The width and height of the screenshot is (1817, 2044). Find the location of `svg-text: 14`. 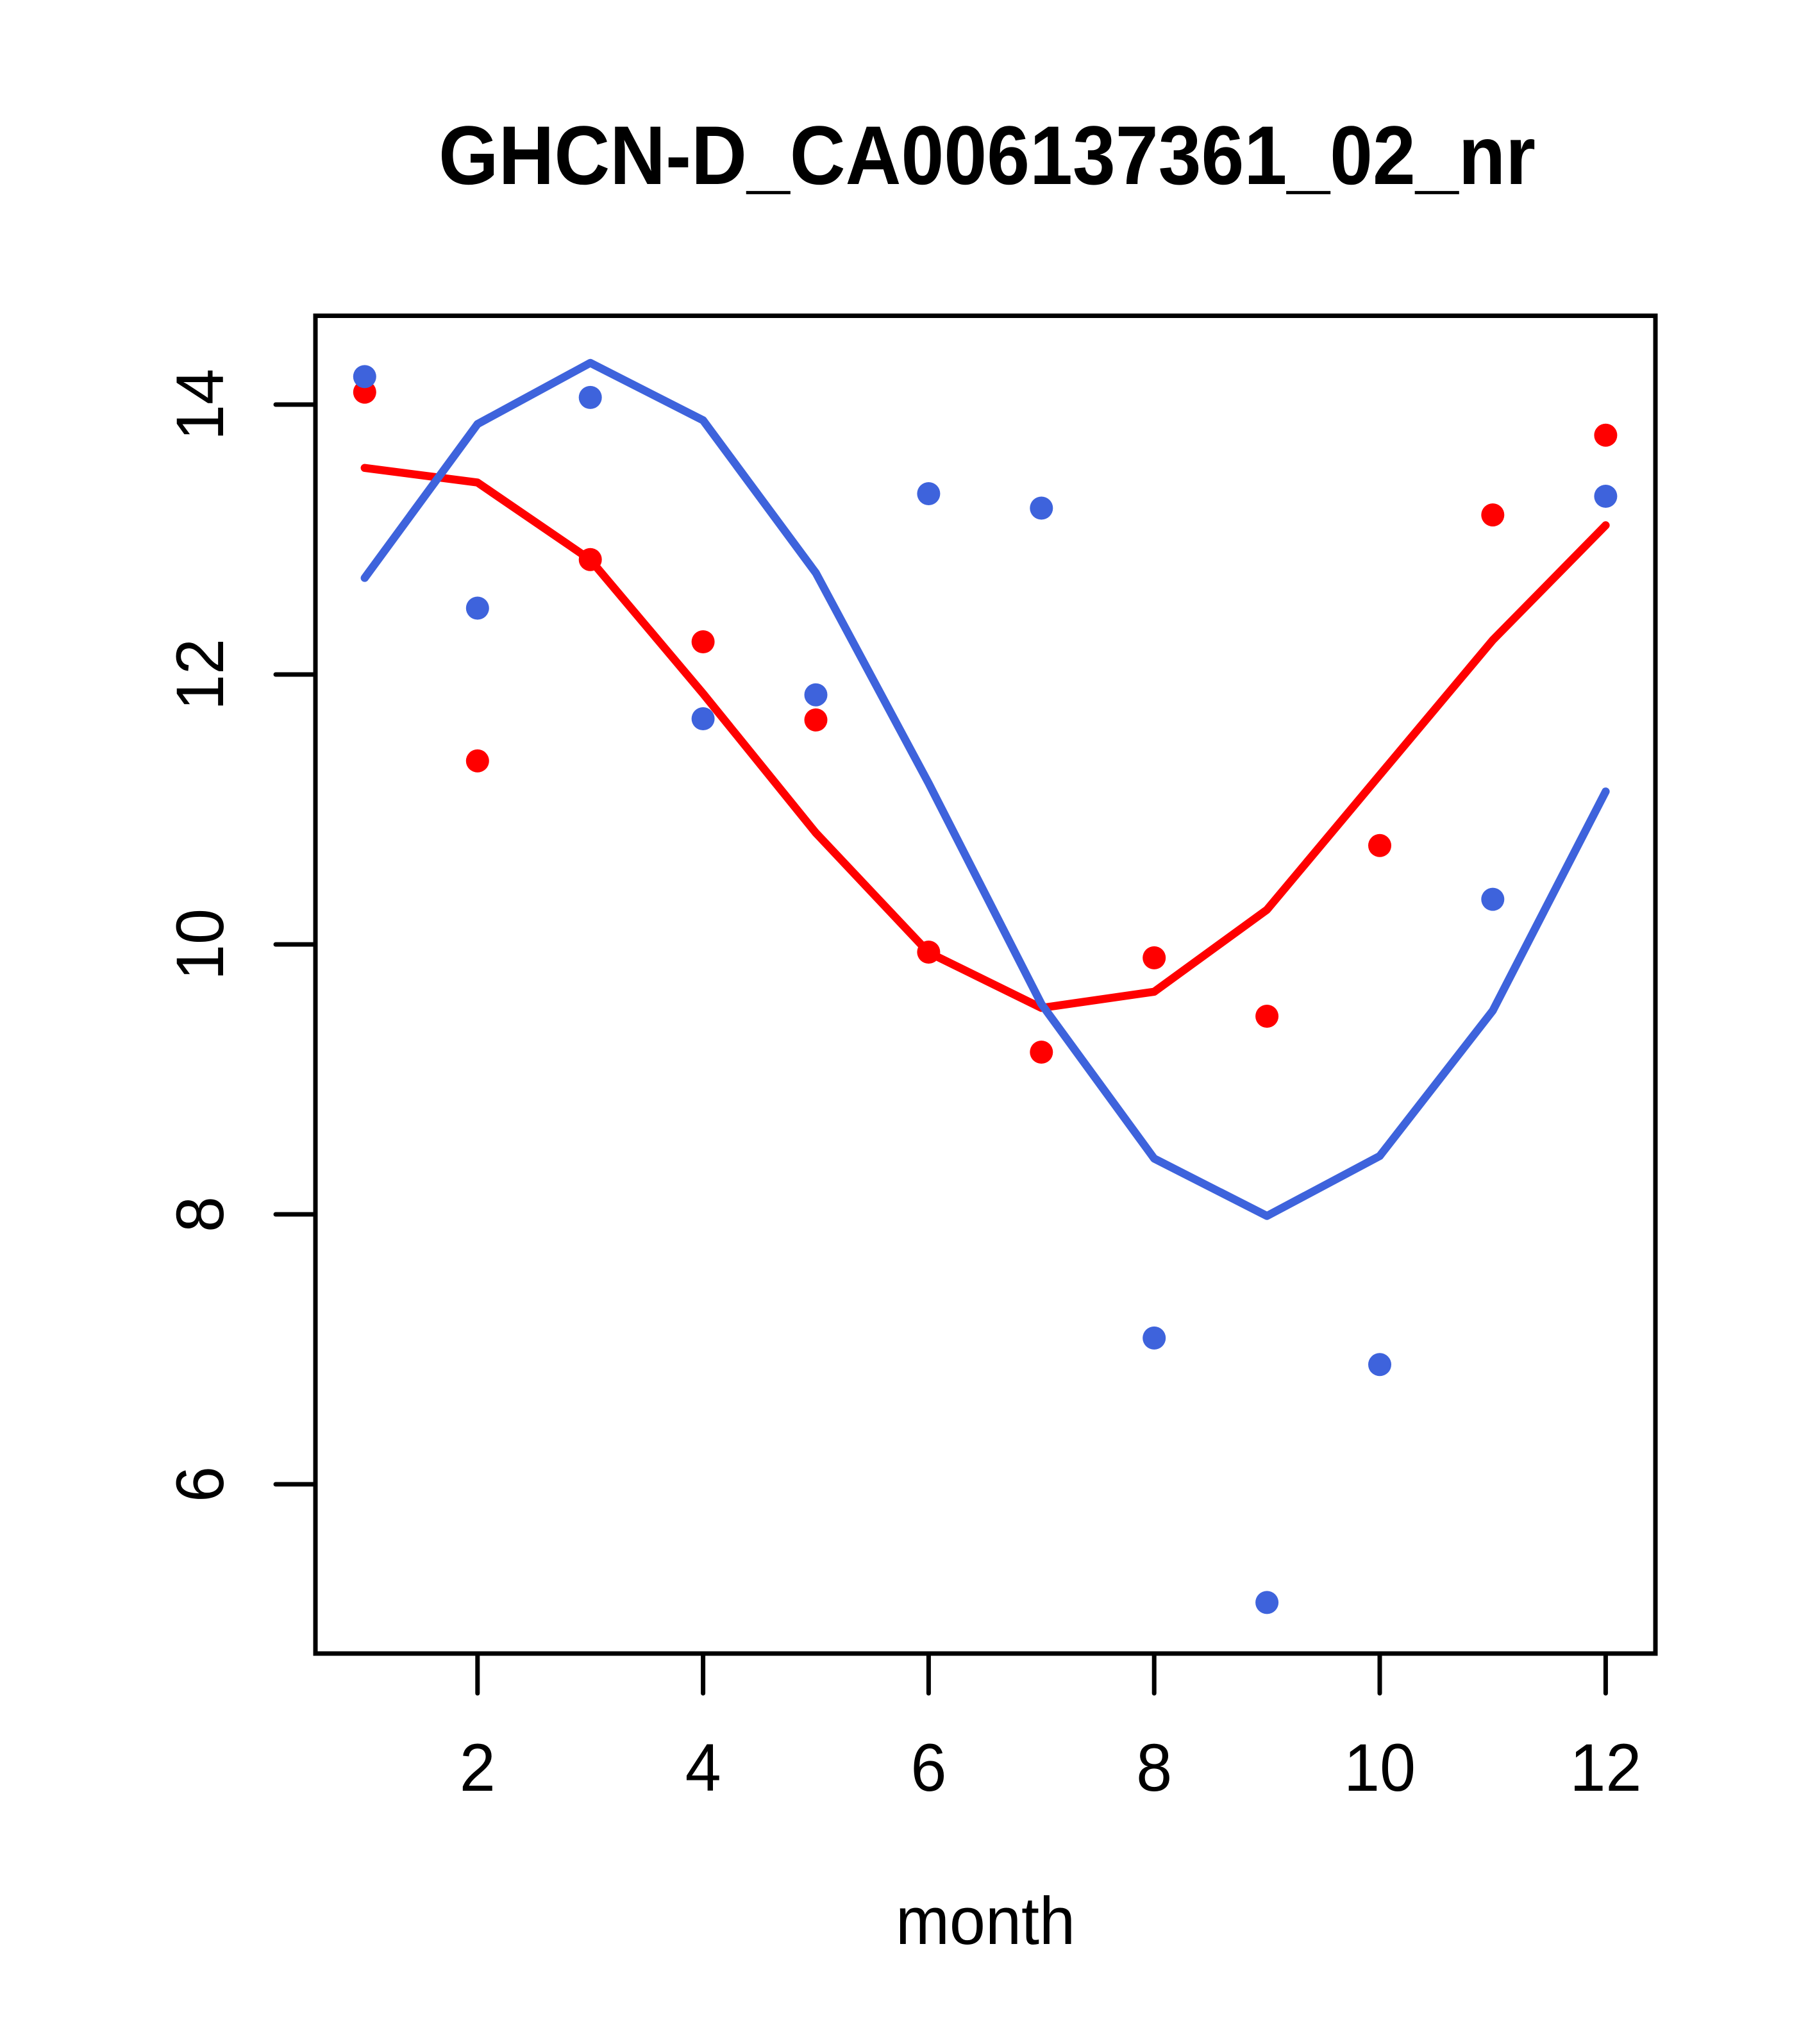

svg-text: 14 is located at coordinates (200, 405).